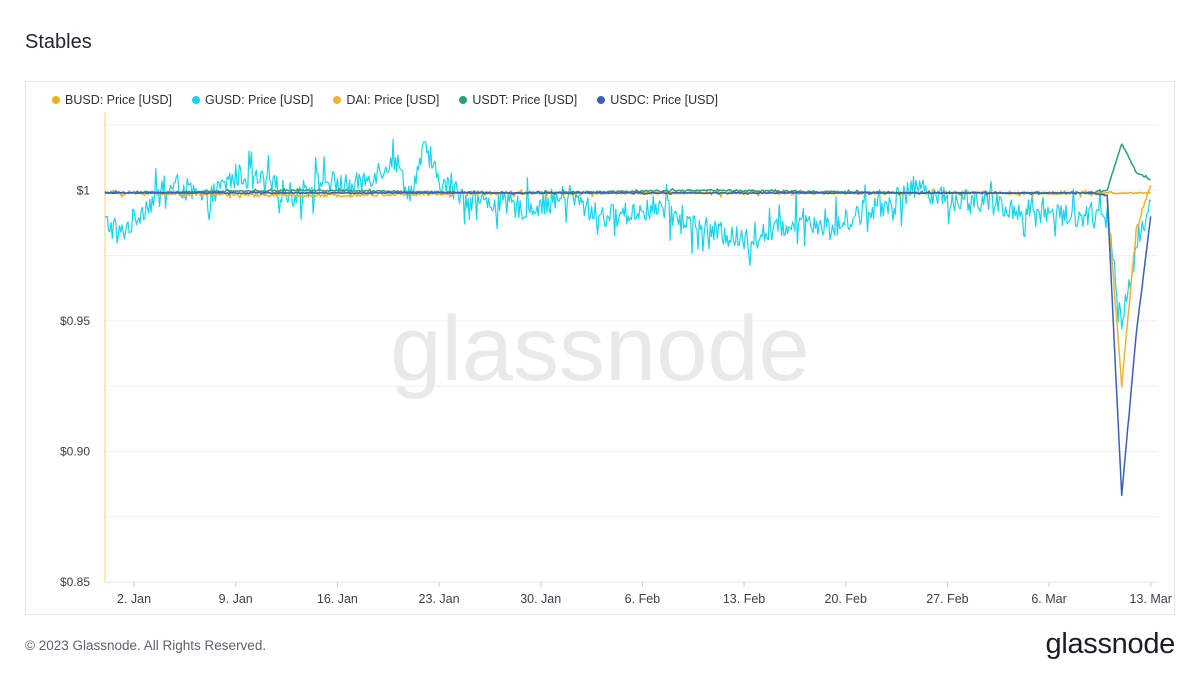  Describe the element at coordinates (58, 42) in the screenshot. I see `page-title: Stables` at that location.